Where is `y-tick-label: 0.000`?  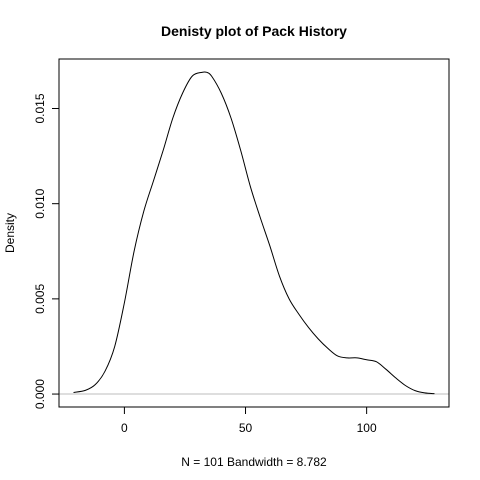
y-tick-label: 0.000 is located at coordinates (40, 394).